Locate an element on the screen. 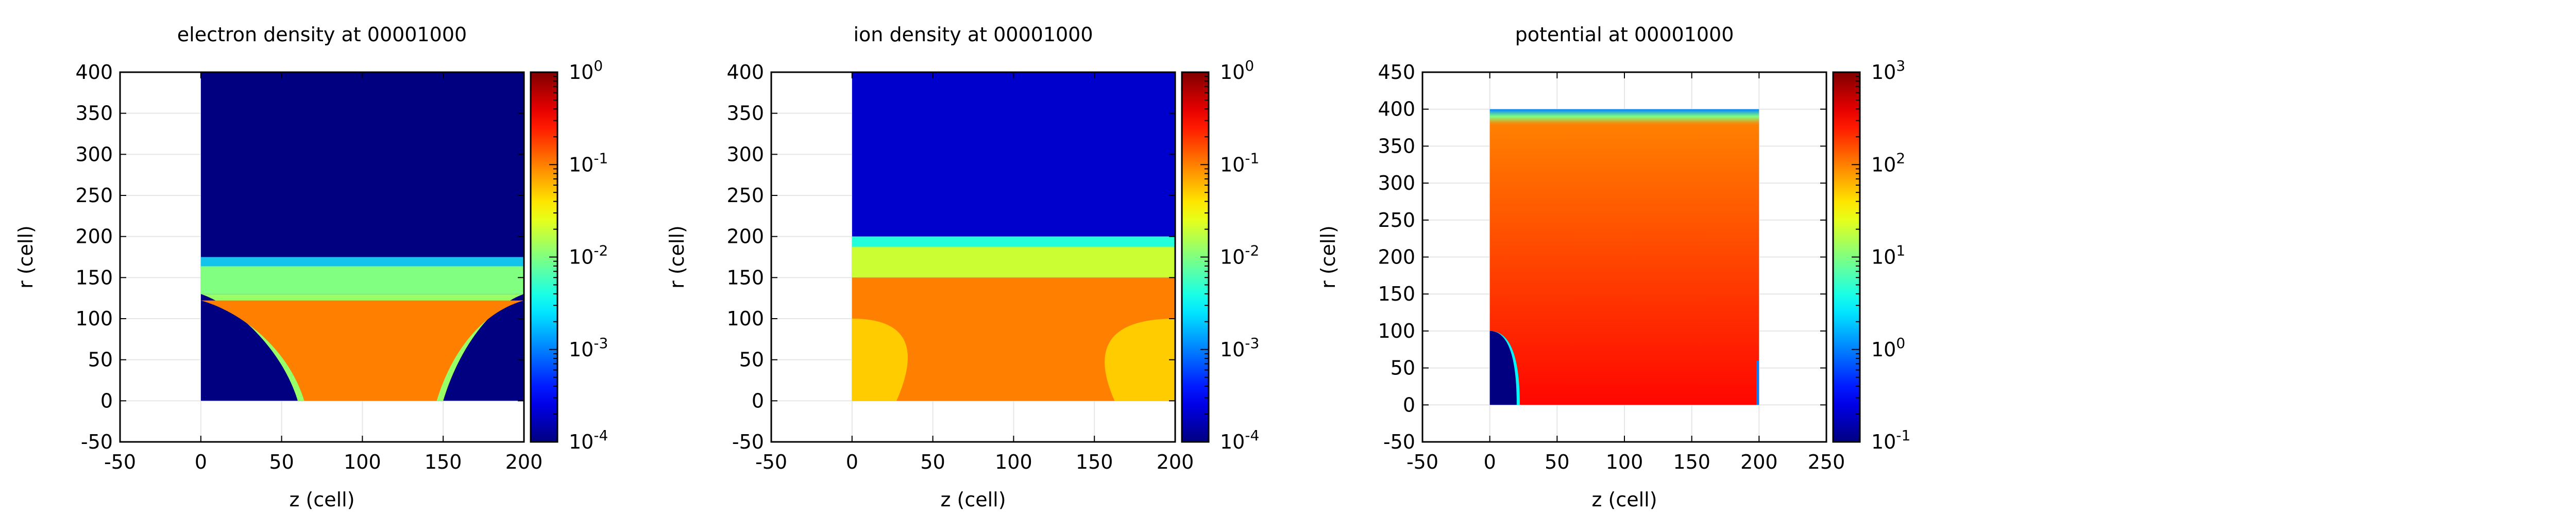  heatmap-lobe-left is located at coordinates (880, 360).